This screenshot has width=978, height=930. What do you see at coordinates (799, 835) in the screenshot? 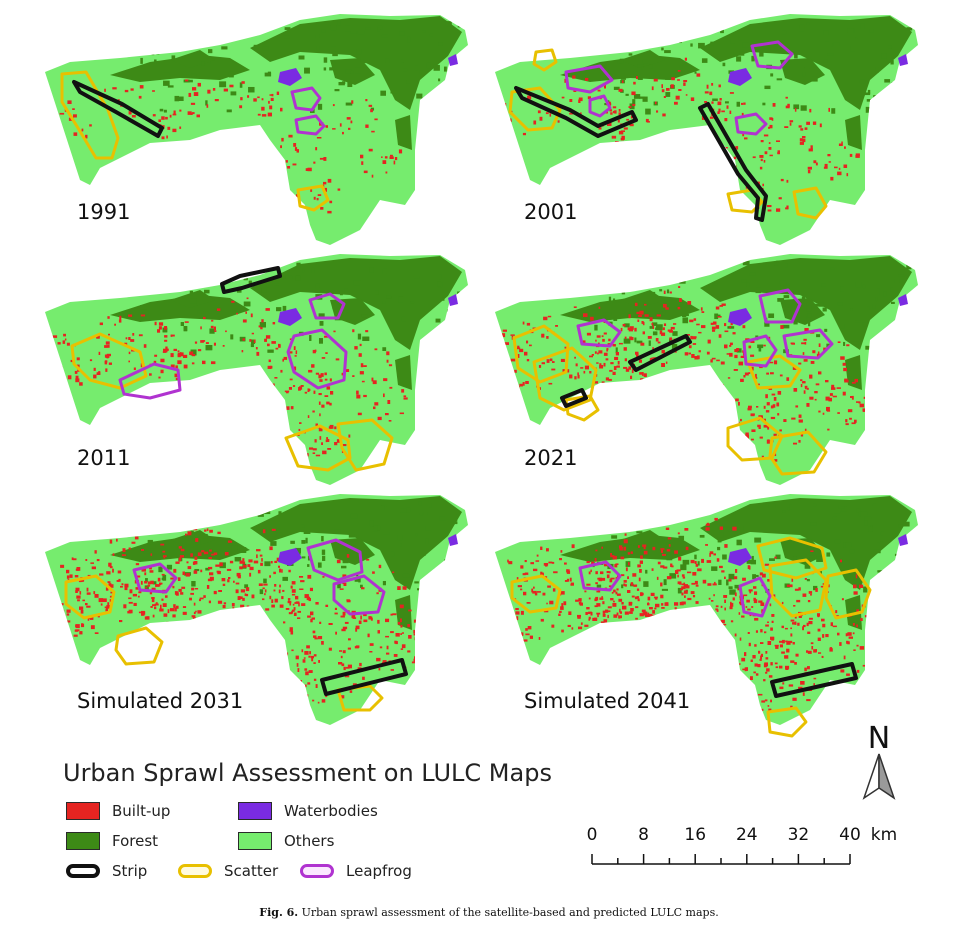
I see `scale-tick-label: 32` at bounding box center [799, 835].